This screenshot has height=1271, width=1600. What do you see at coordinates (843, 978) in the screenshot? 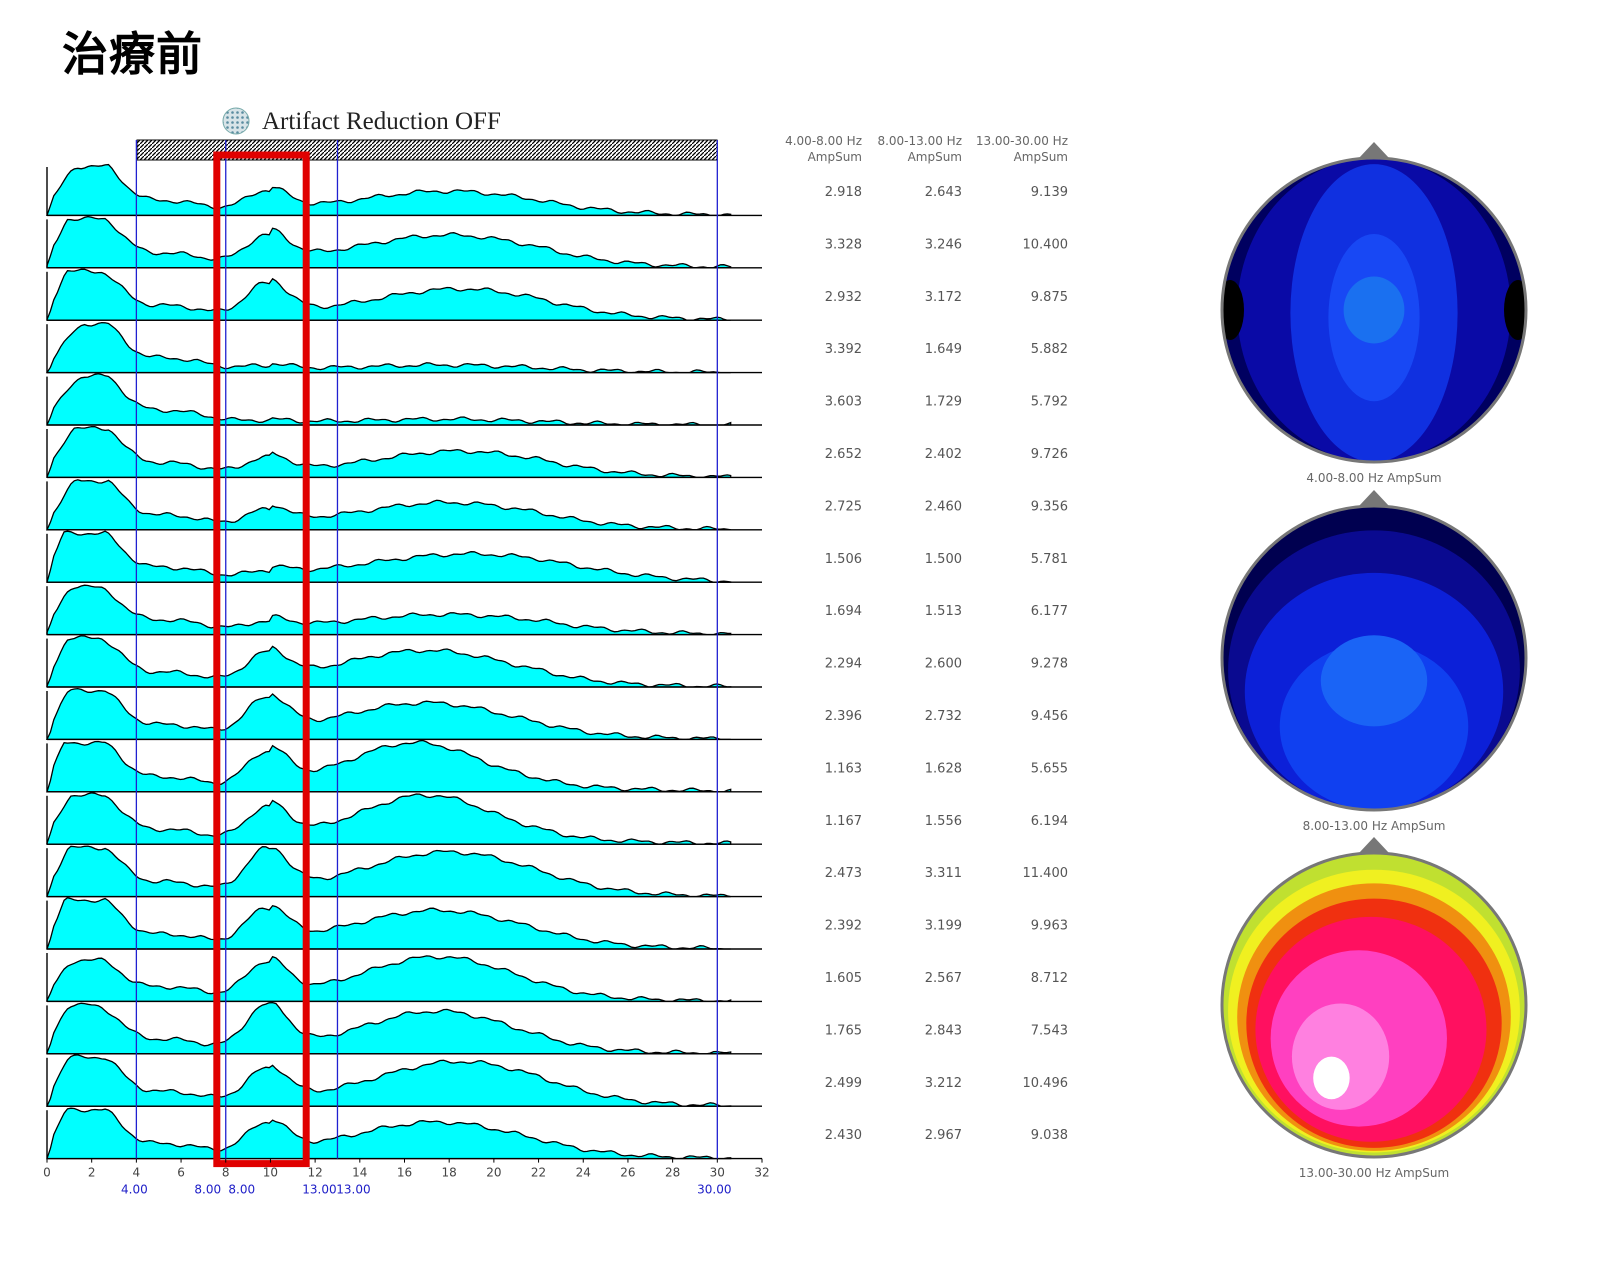
I see `amp-value: 1.605` at bounding box center [843, 978].